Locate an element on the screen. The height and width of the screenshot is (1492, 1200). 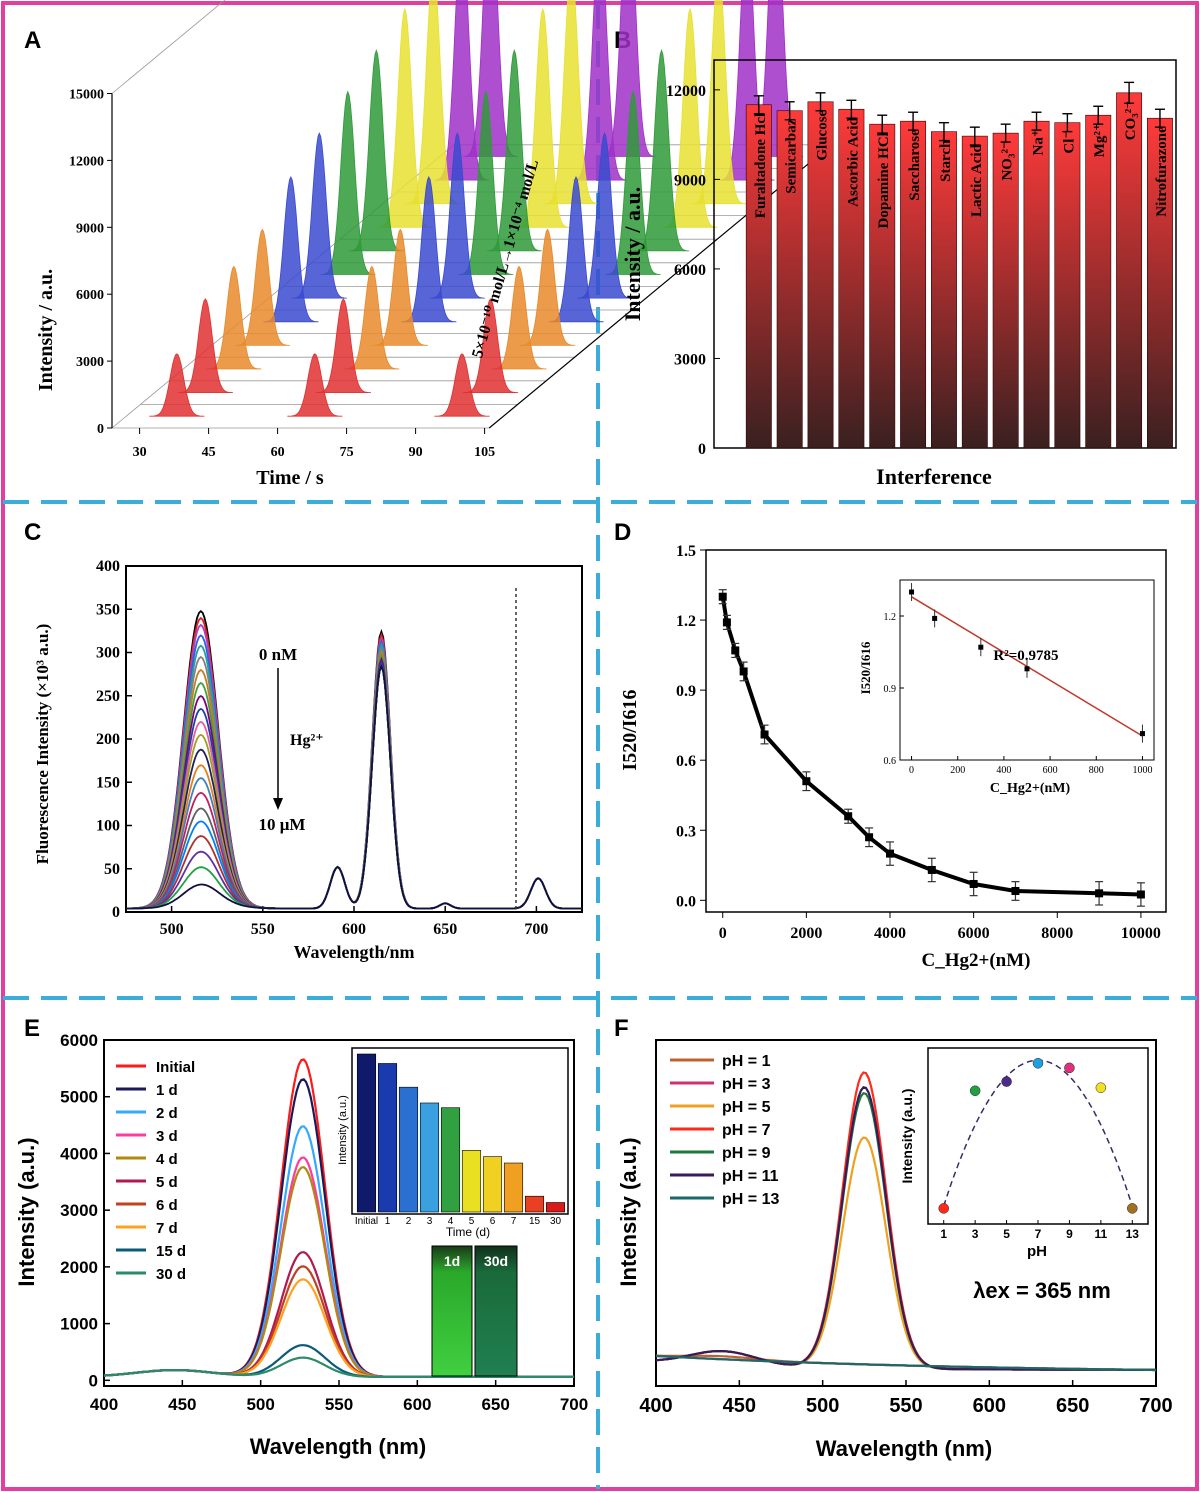
c-y-tick-label: 350 is located at coordinates (108, 609).